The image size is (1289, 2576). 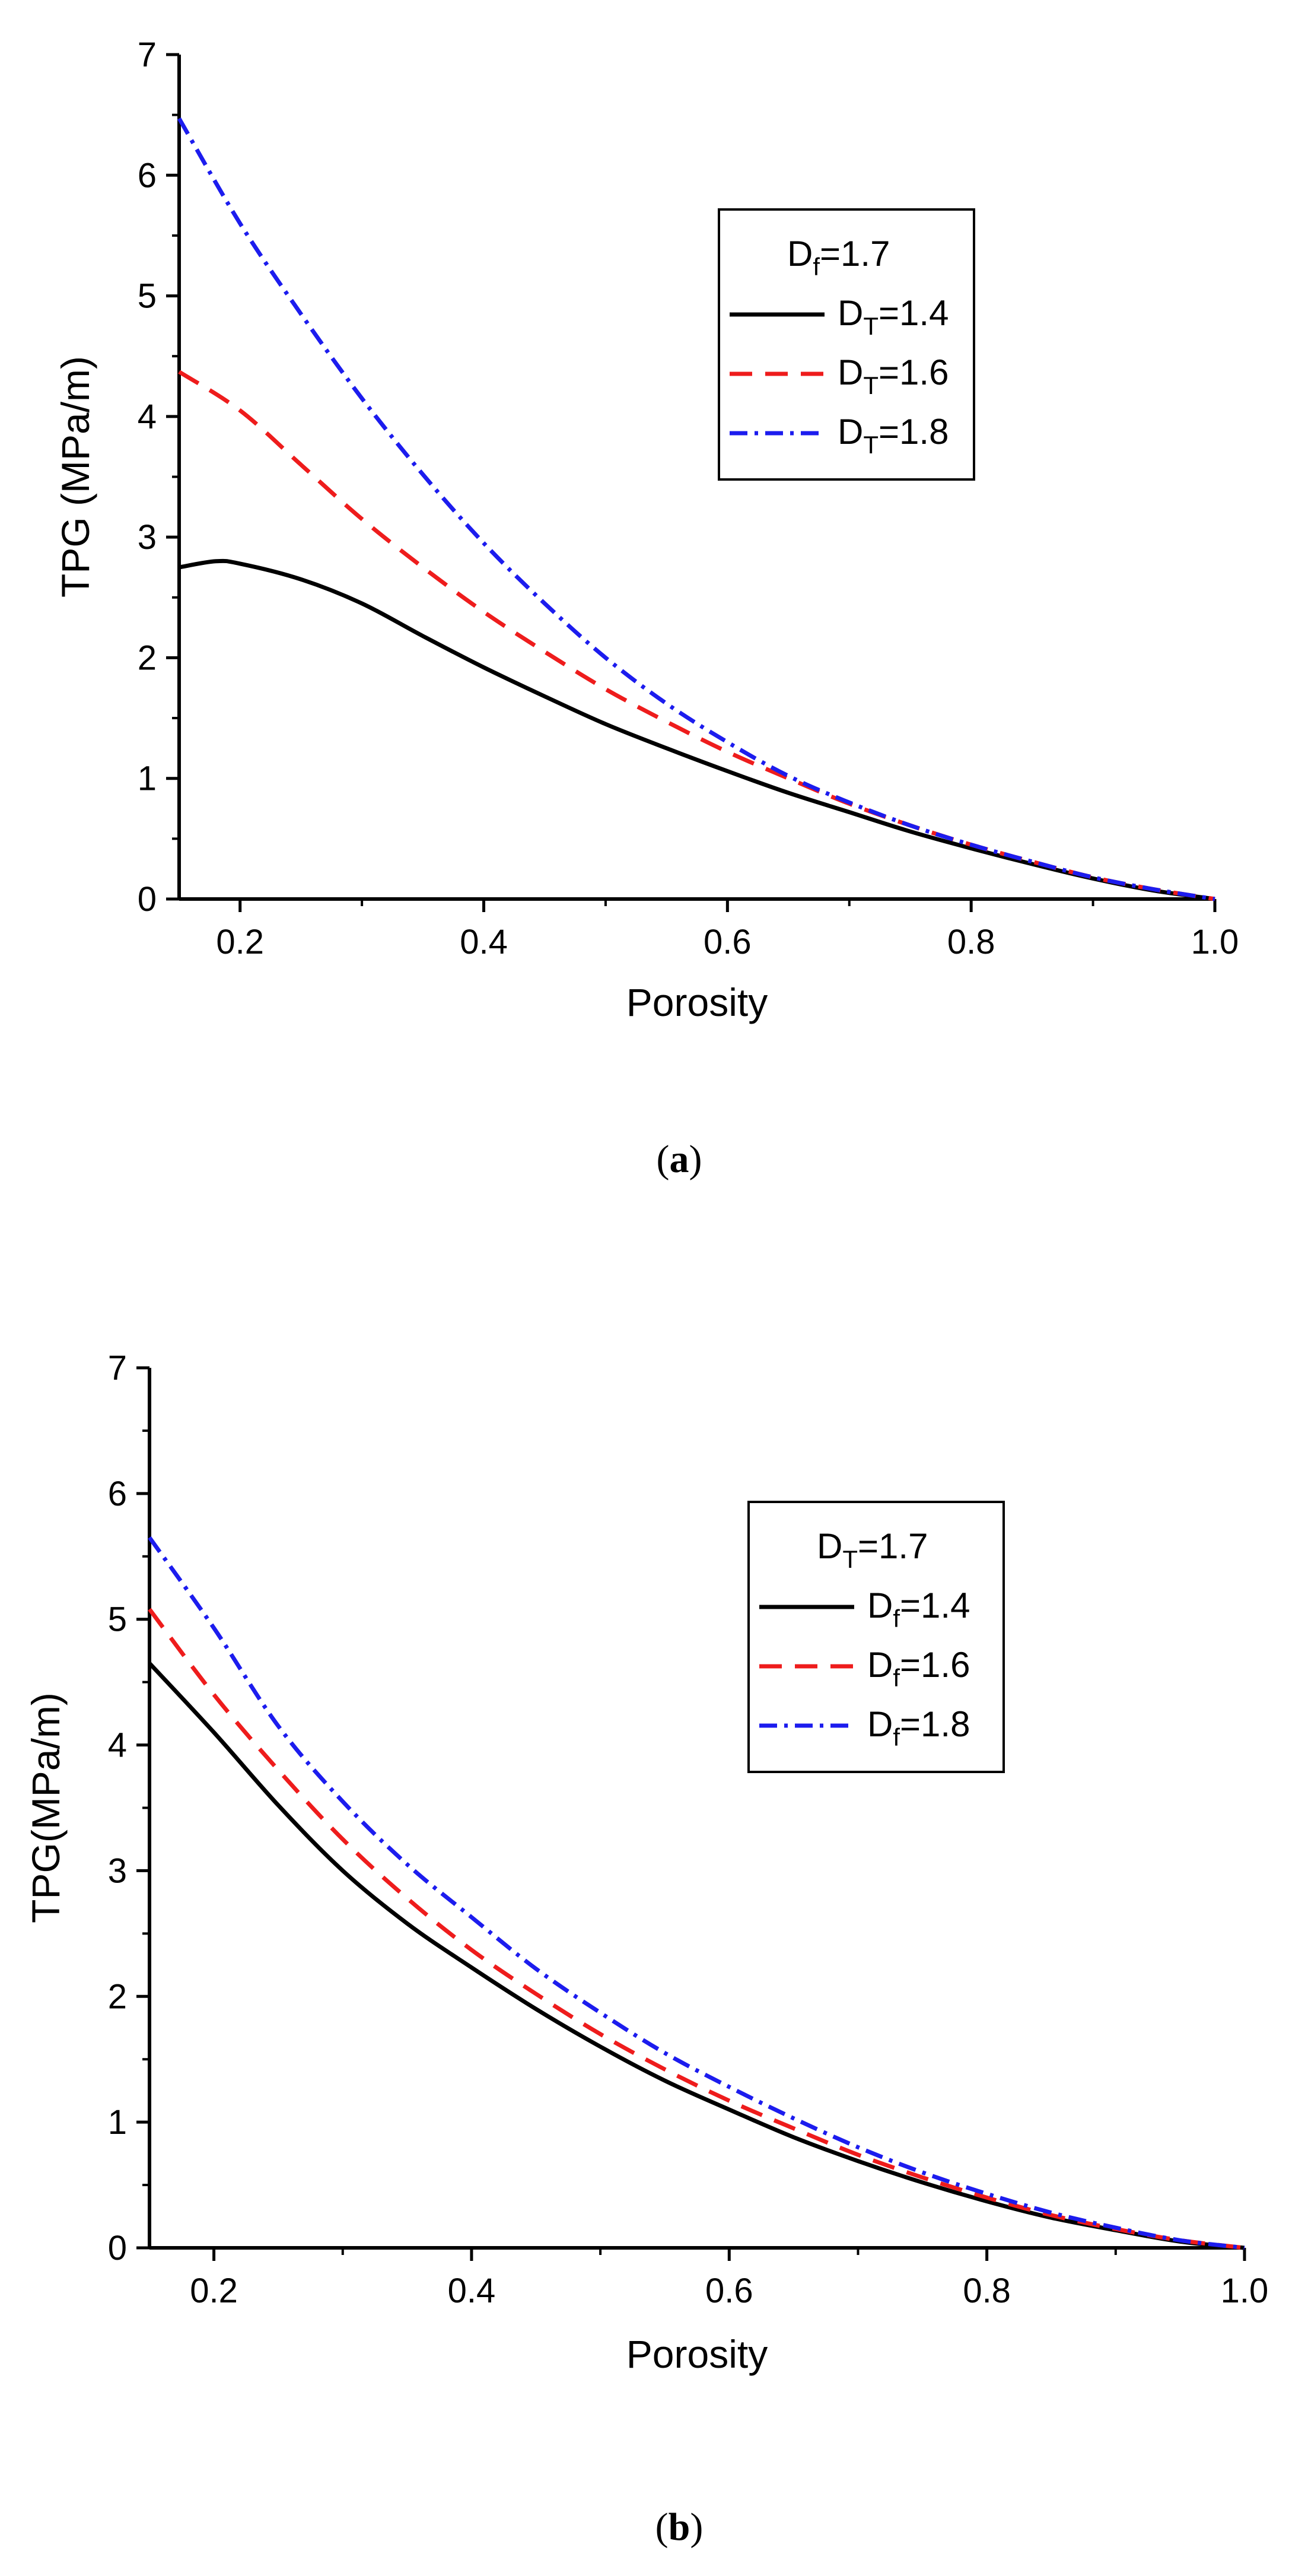 I want to click on panel-b-y-tick-label: 5, so click(x=117, y=1619).